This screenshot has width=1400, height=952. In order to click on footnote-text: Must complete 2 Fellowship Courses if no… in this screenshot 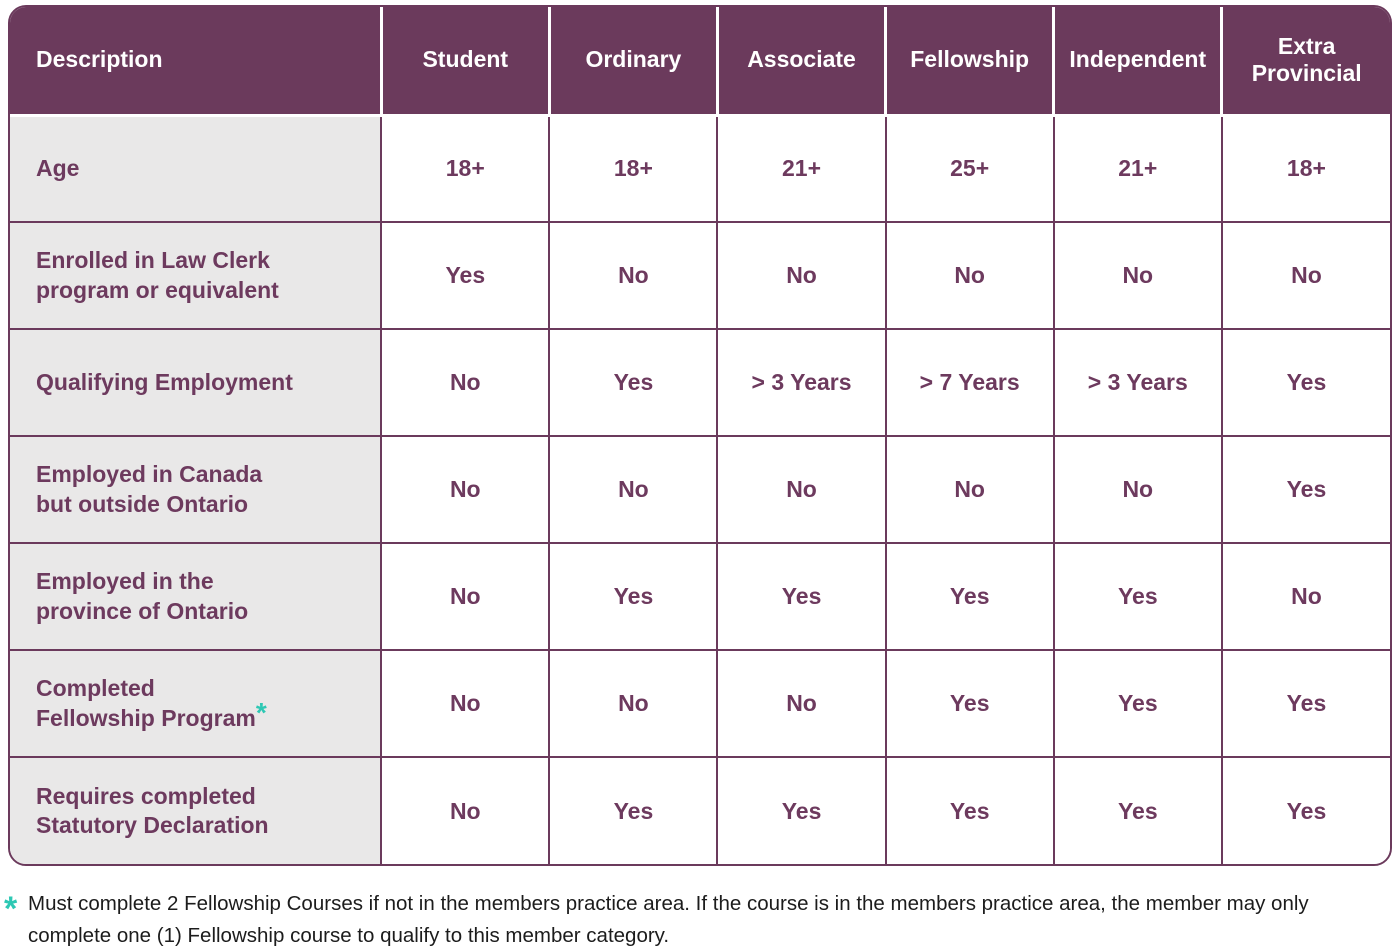, I will do `click(668, 919)`.